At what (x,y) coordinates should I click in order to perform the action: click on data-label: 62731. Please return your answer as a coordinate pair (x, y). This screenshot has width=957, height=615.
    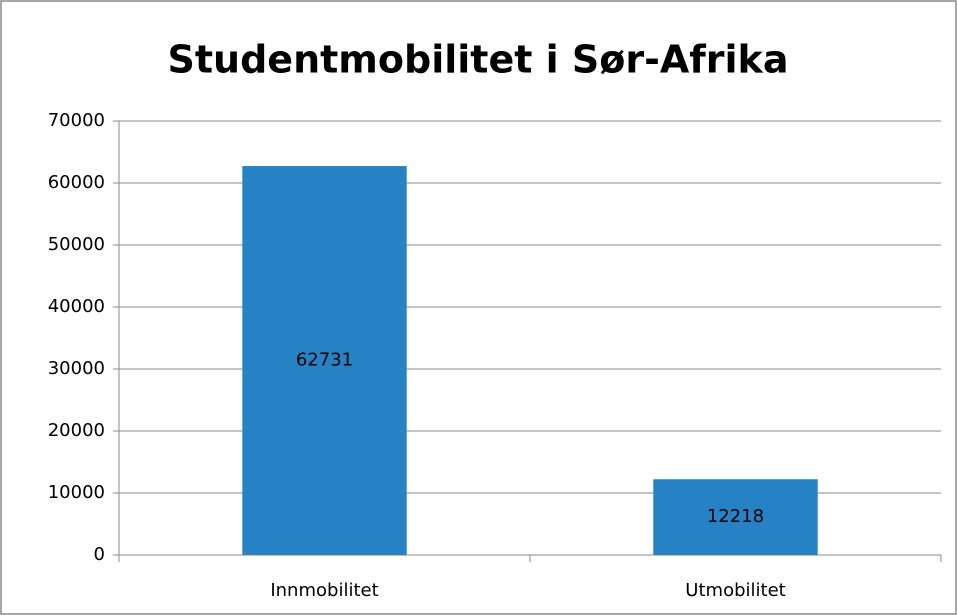
    Looking at the image, I should click on (324, 360).